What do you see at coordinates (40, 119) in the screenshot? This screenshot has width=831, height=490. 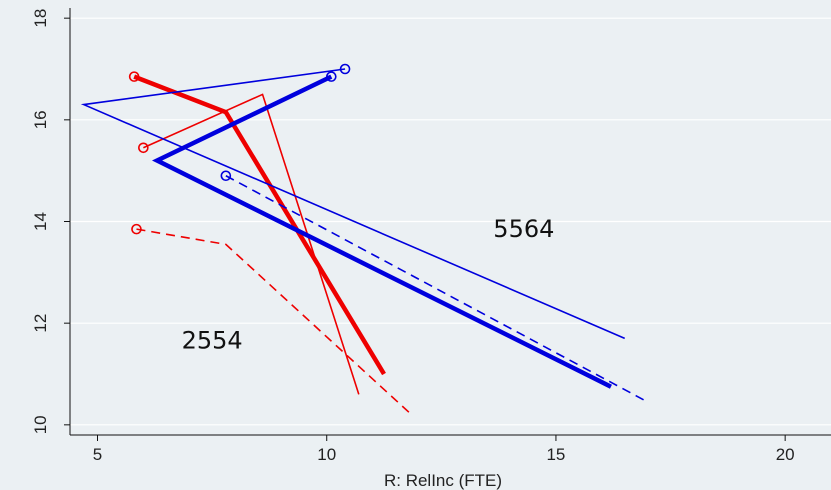 I see `y-tick-label: 16` at bounding box center [40, 119].